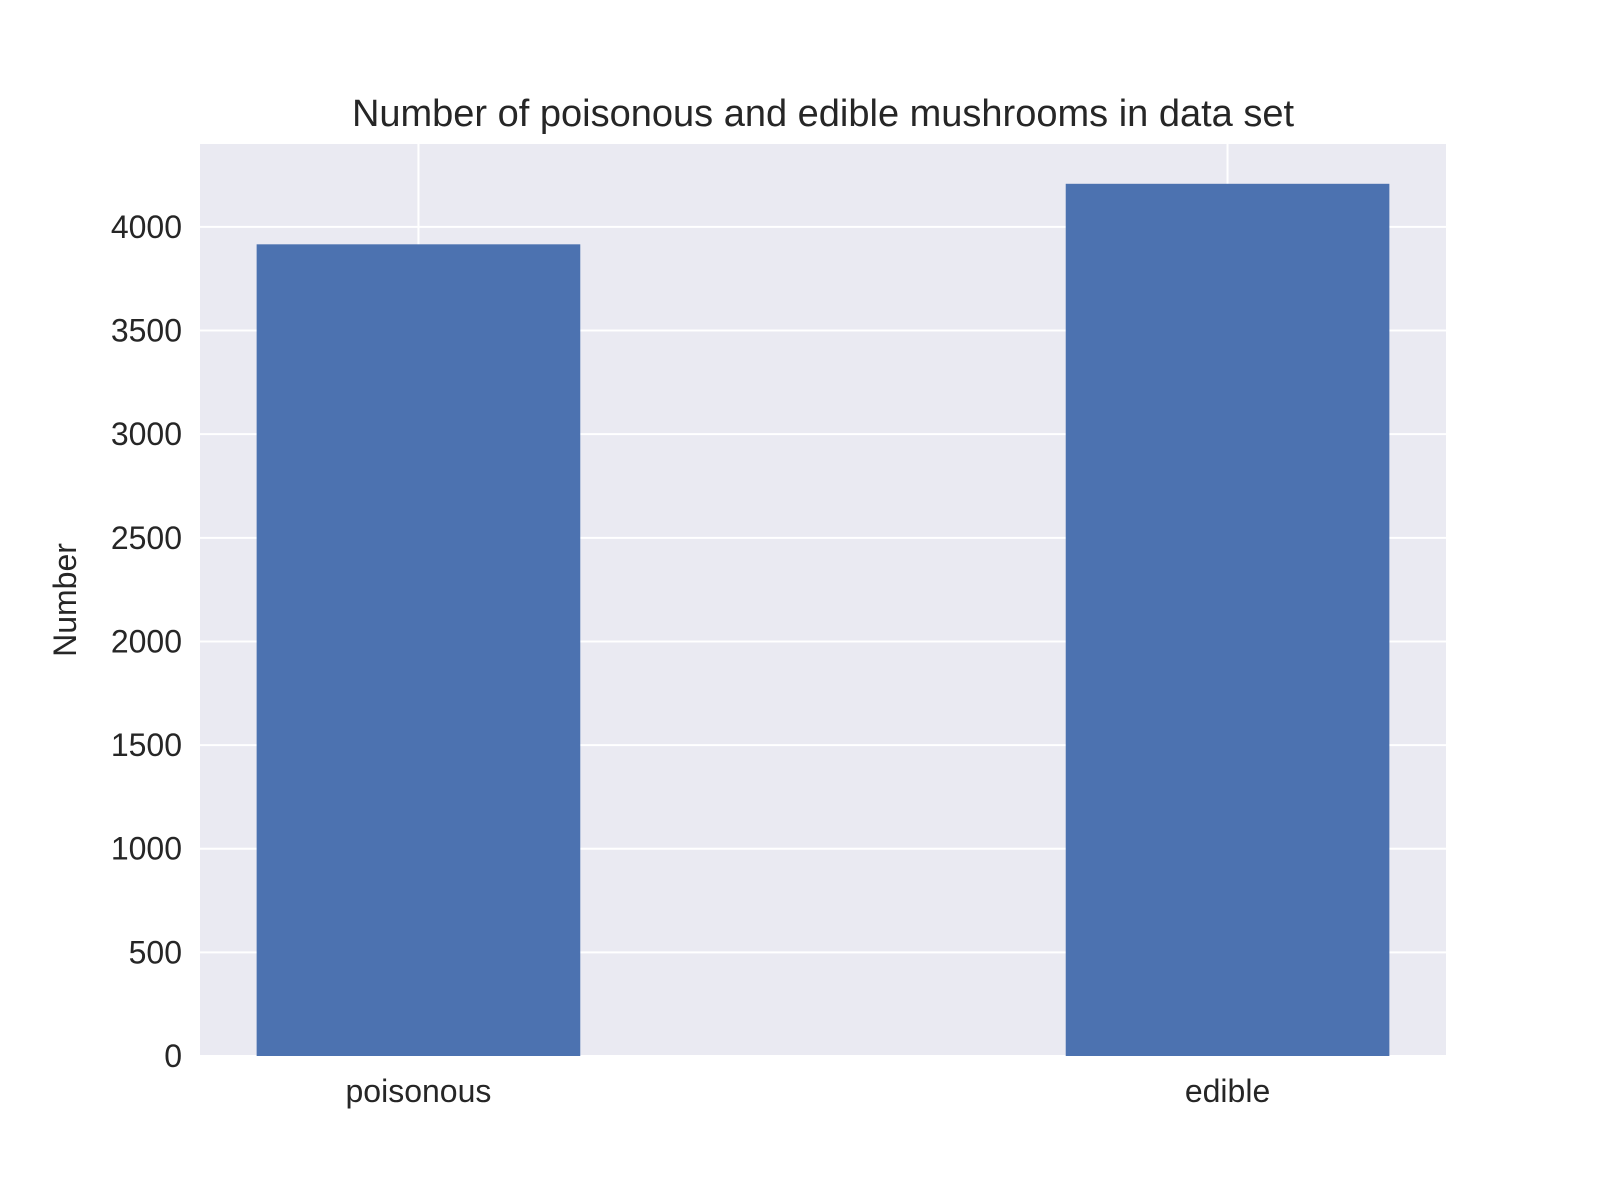 This screenshot has height=1200, width=1600. What do you see at coordinates (419, 1091) in the screenshot?
I see `x-tick-label: poisonous` at bounding box center [419, 1091].